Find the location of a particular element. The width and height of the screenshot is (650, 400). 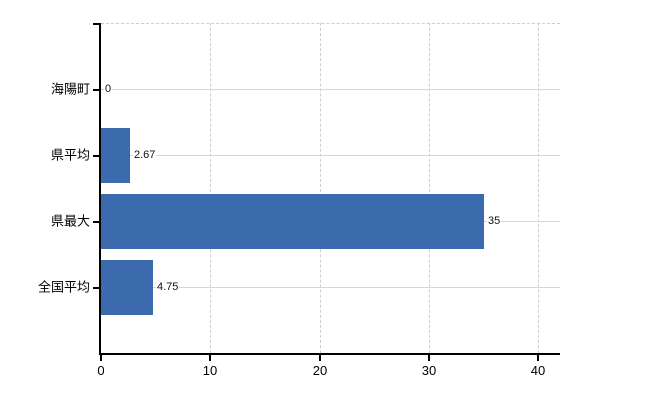

category-label-2: 県最大 is located at coordinates (70, 221).